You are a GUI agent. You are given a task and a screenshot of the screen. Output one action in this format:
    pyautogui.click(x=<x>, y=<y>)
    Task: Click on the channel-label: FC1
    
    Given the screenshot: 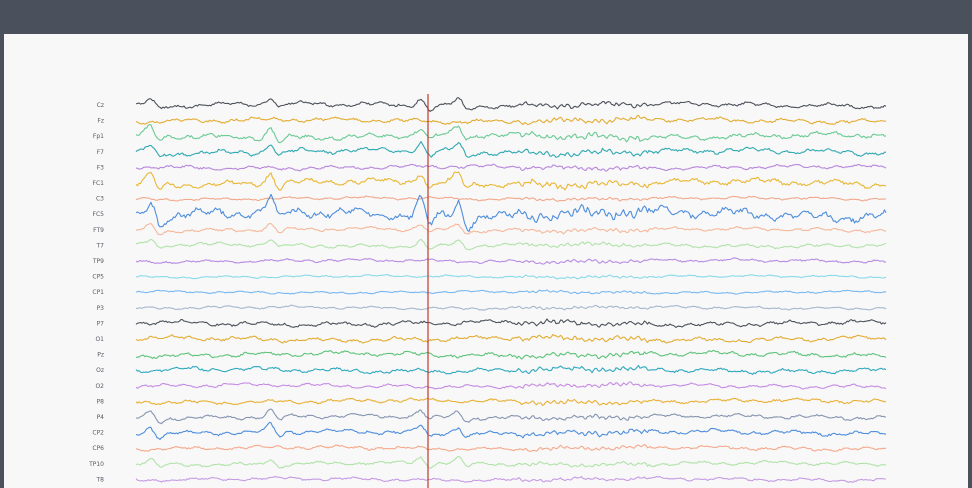 What is the action you would take?
    pyautogui.click(x=99, y=183)
    